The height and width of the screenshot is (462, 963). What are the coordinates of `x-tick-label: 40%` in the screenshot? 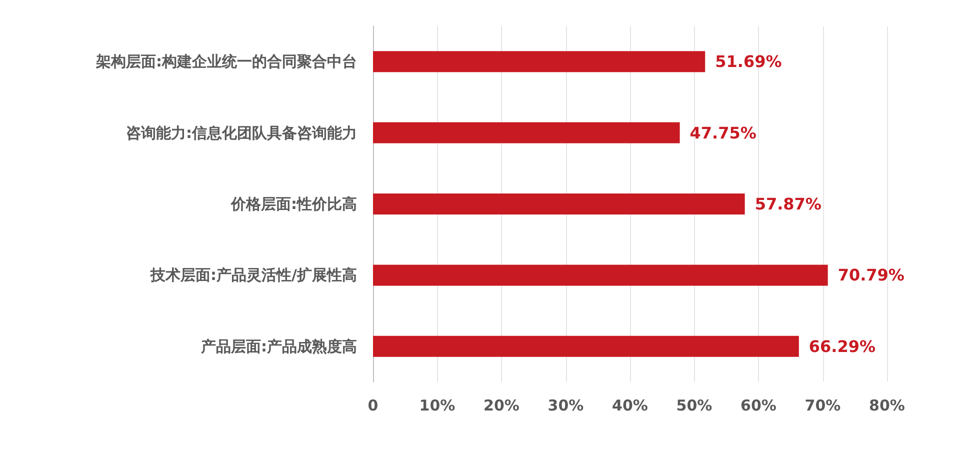 It's located at (630, 405).